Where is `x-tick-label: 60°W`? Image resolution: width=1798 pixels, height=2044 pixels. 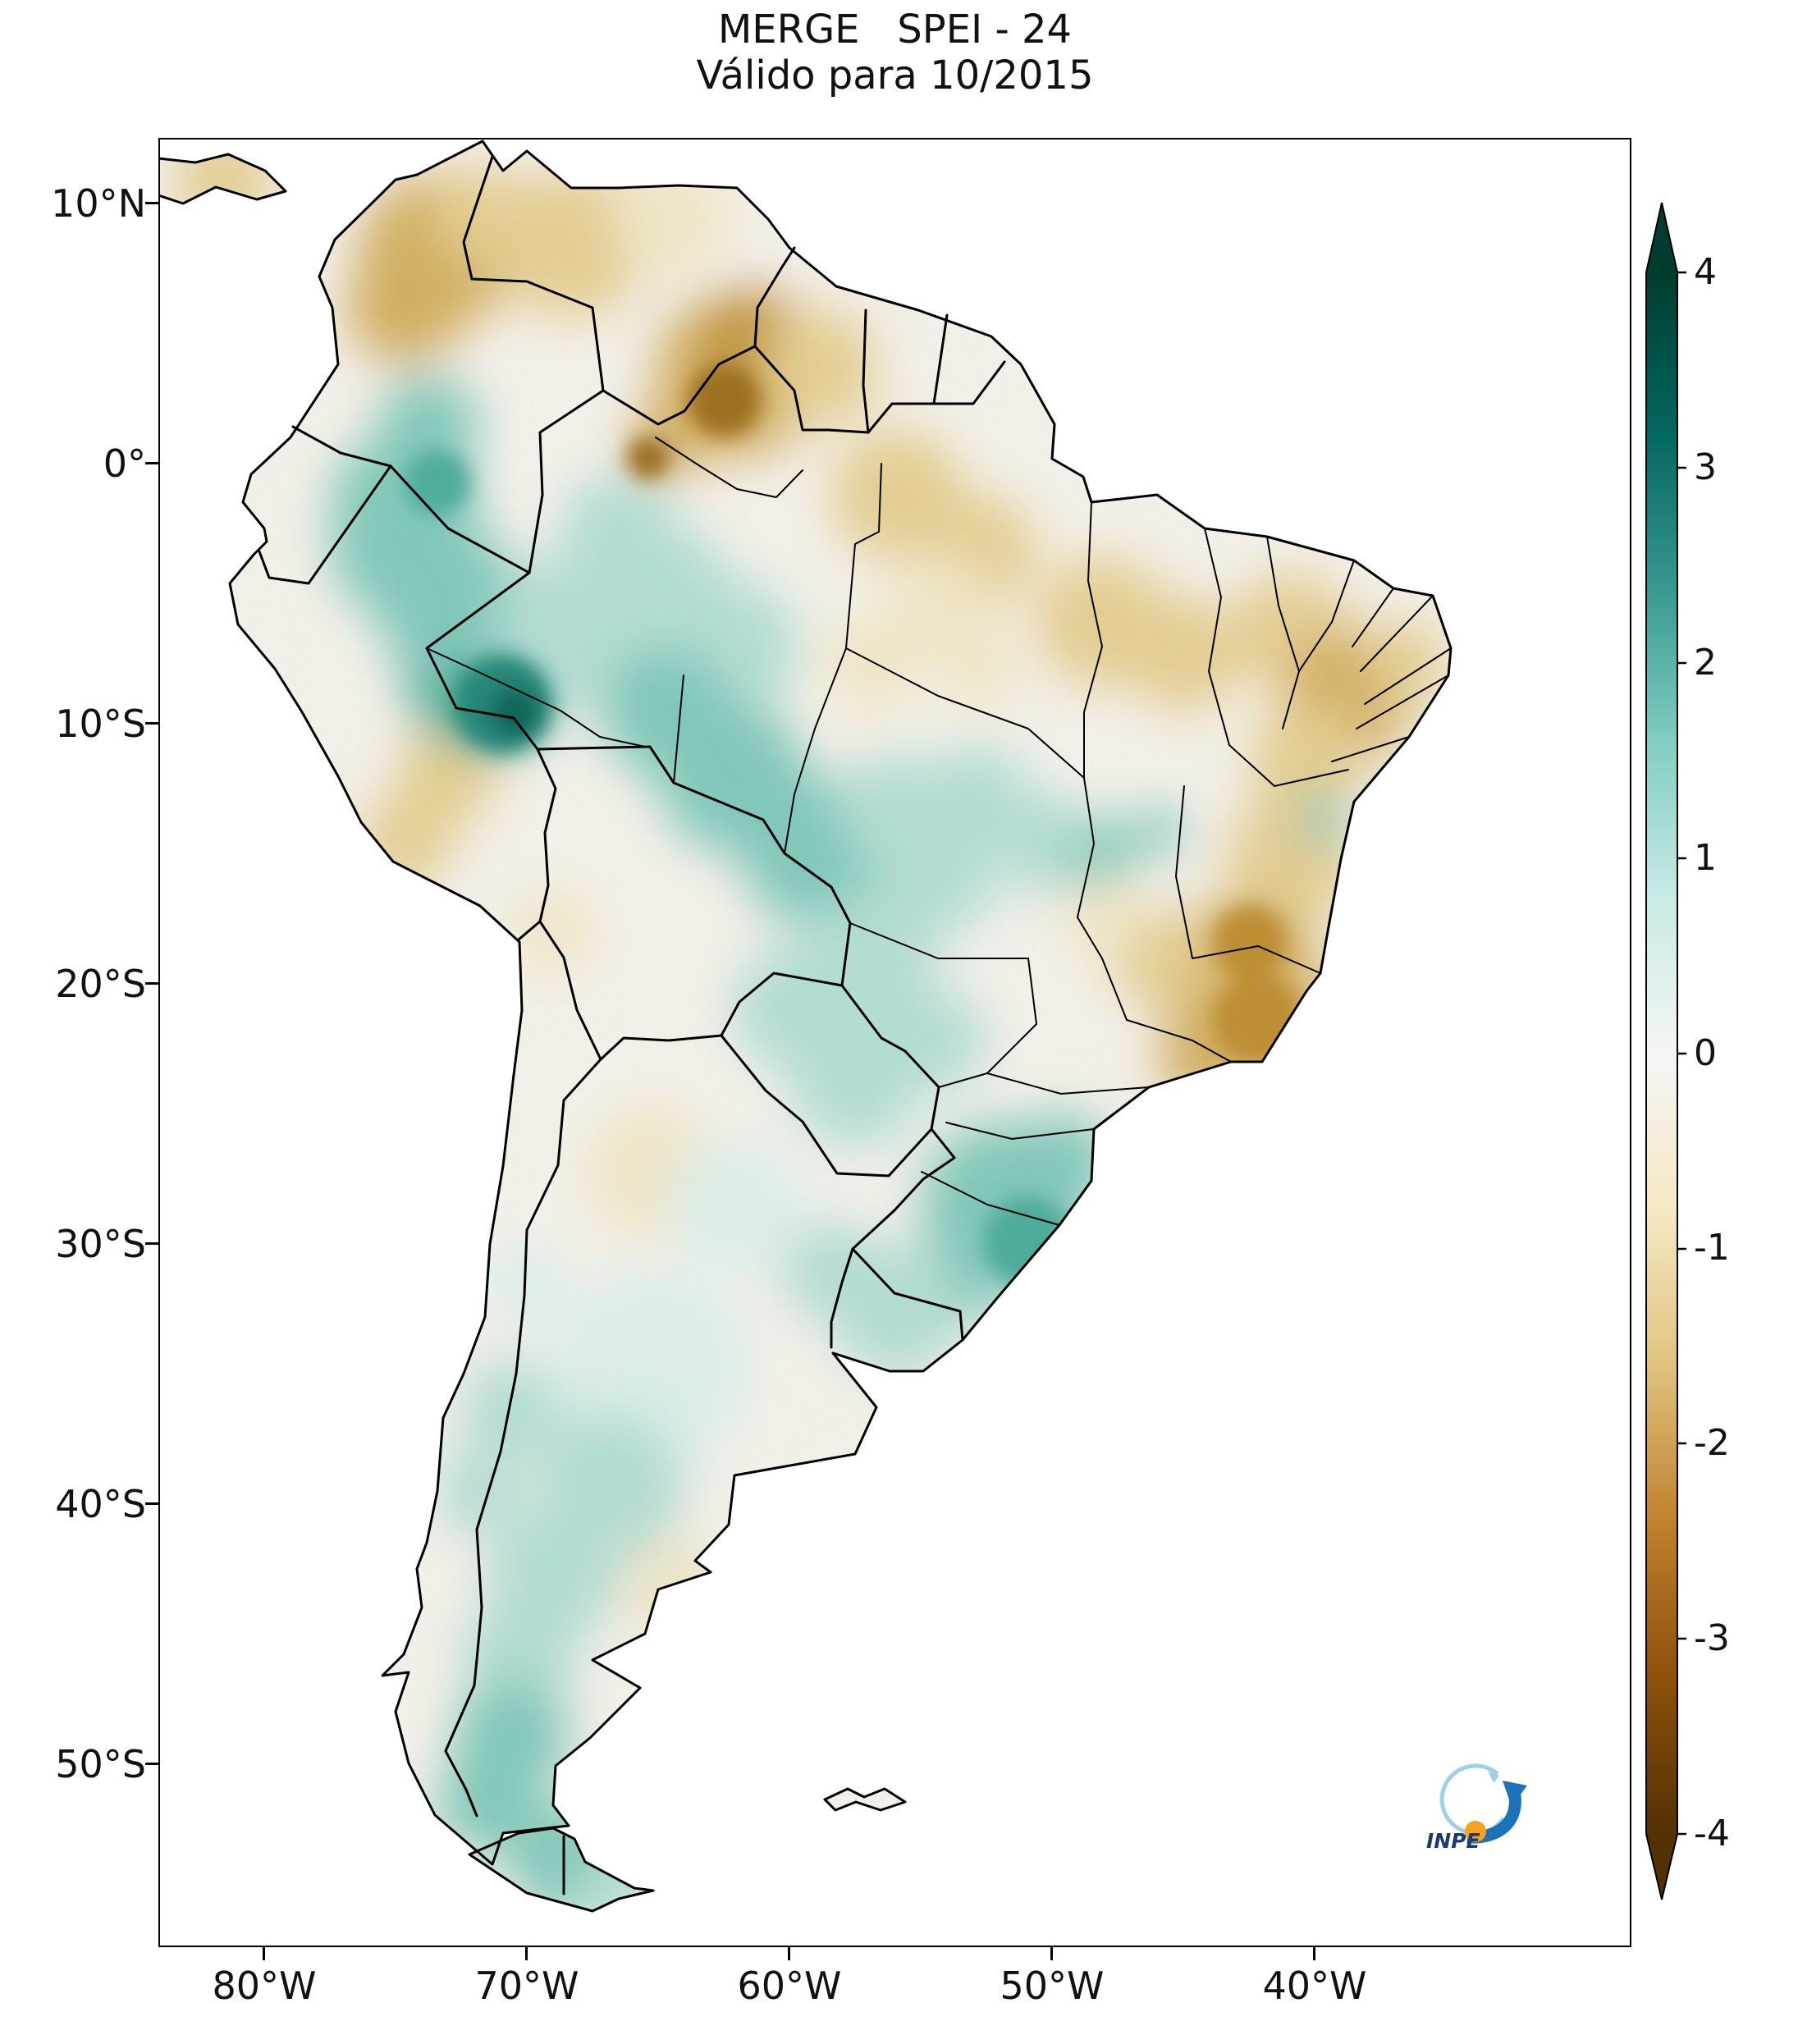
x-tick-label: 60°W is located at coordinates (789, 1986).